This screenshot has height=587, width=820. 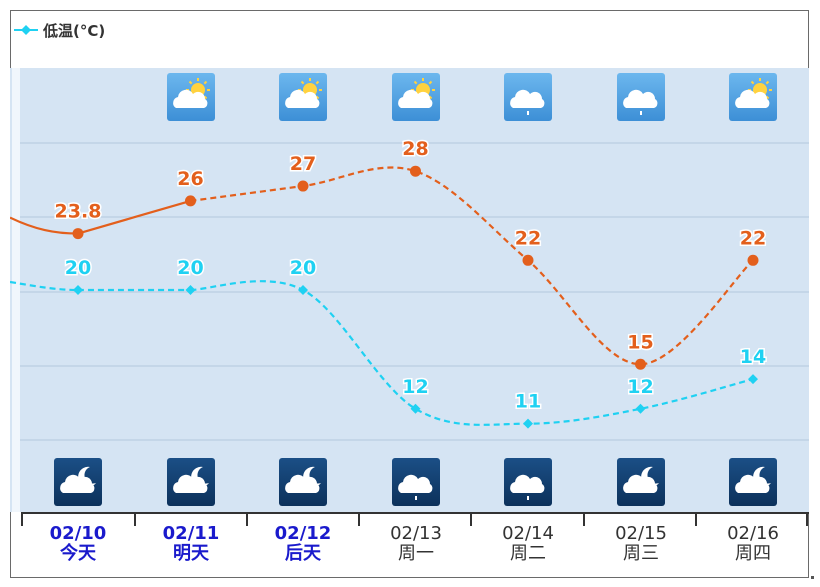 I want to click on series-low-lead-line, so click(x=44, y=286).